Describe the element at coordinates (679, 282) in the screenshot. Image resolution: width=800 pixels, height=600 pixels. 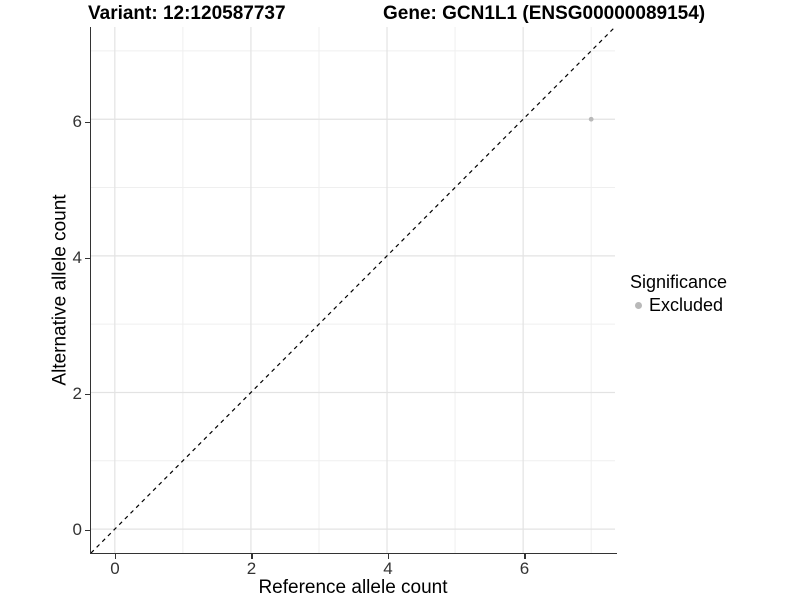
I see `legend-title: Significance` at that location.